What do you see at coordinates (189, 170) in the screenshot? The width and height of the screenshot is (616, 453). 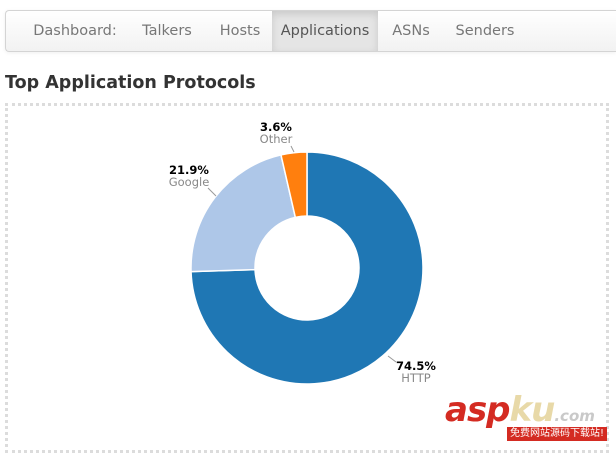 I see `slice-value-label-google: 21.9%` at bounding box center [189, 170].